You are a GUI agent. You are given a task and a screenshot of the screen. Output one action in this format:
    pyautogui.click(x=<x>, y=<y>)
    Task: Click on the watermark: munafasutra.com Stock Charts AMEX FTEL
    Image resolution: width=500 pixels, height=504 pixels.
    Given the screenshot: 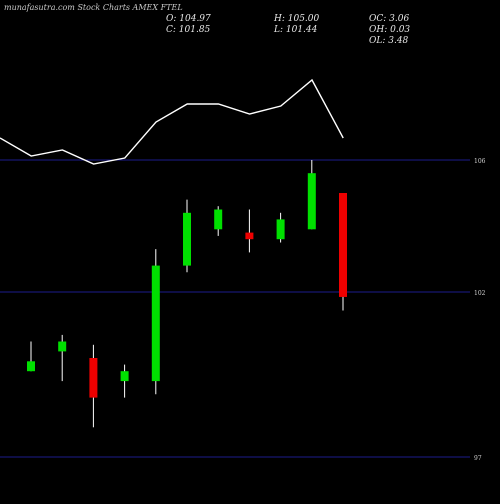 What is the action you would take?
    pyautogui.click(x=93, y=7)
    